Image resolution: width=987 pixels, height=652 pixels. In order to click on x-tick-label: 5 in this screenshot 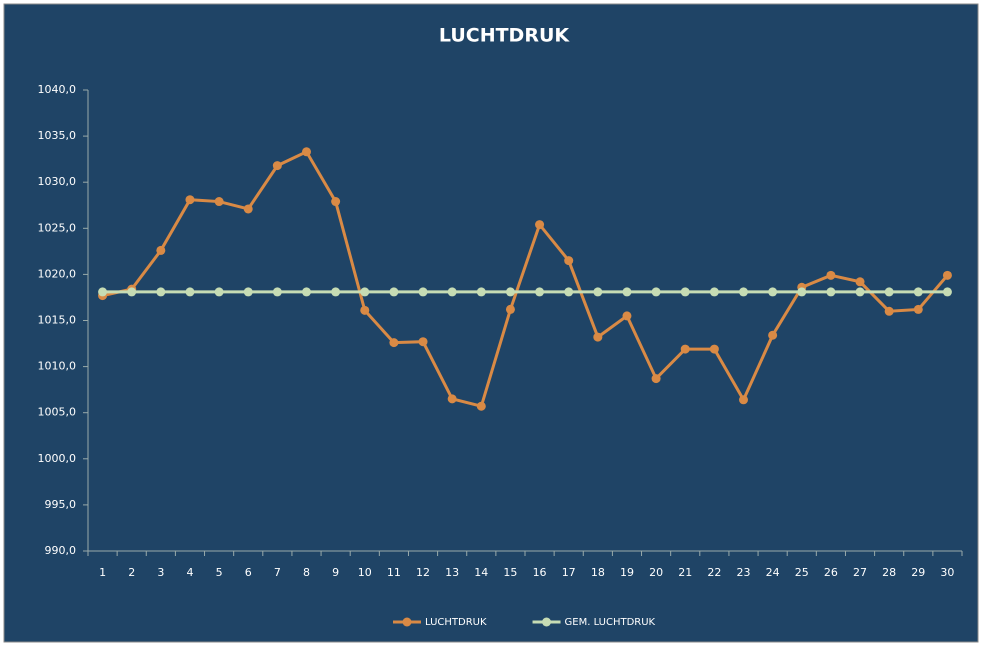, I will do `click(219, 572)`.